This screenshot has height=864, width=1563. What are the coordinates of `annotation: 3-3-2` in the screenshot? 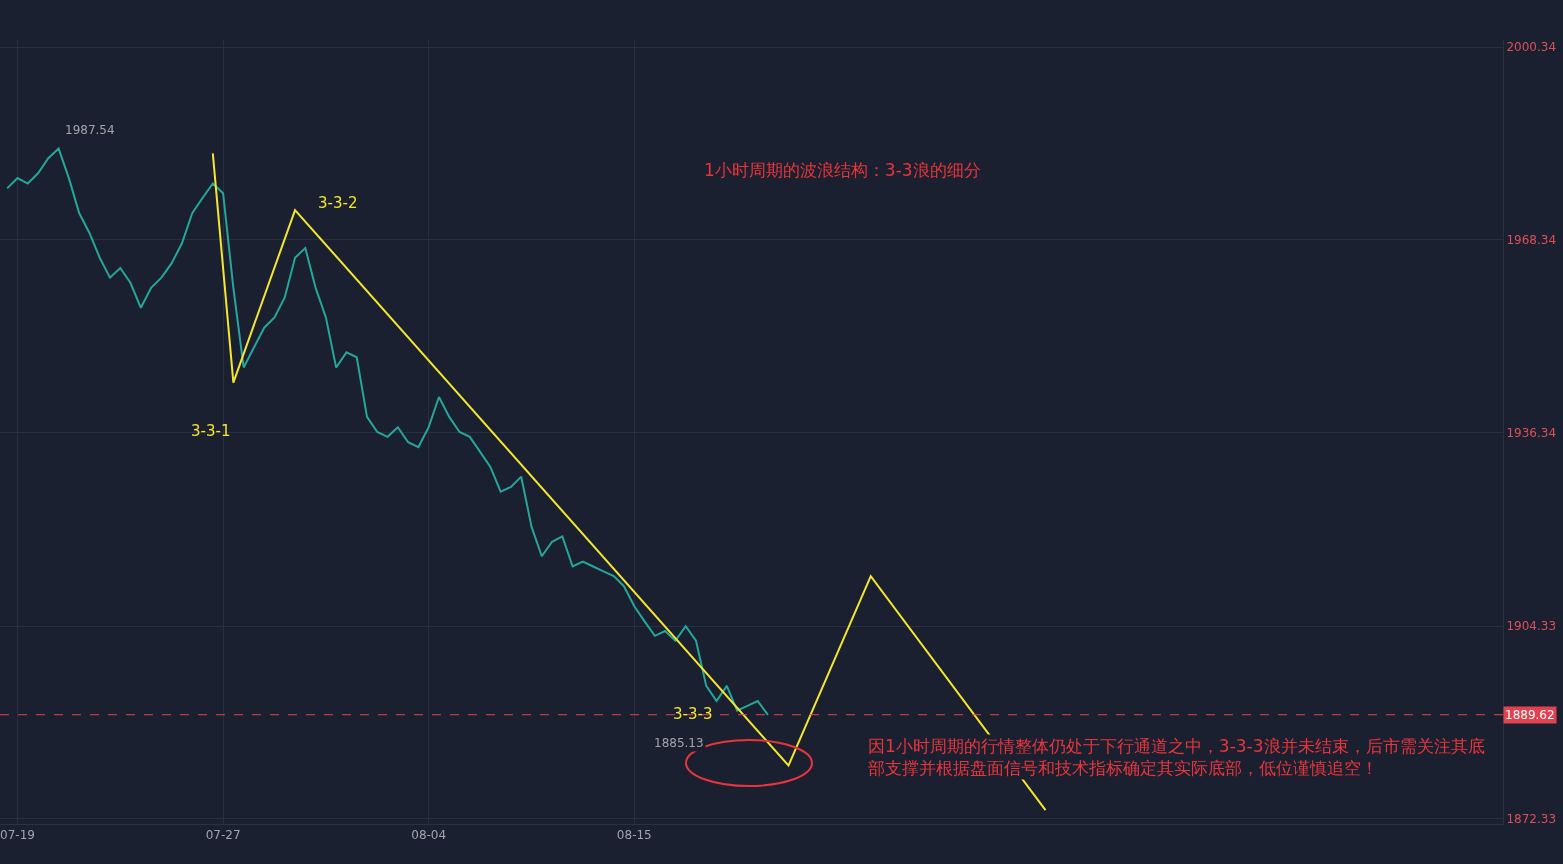 It's located at (338, 203).